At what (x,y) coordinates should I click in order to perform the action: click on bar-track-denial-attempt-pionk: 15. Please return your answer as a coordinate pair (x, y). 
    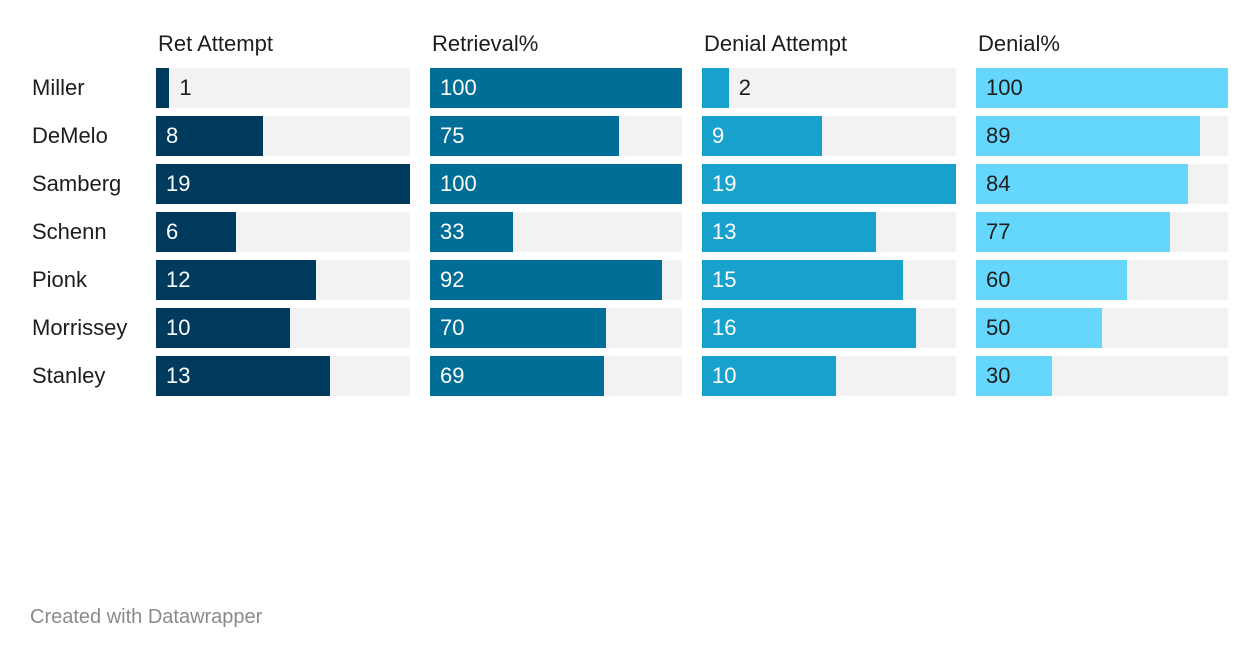
    Looking at the image, I should click on (829, 280).